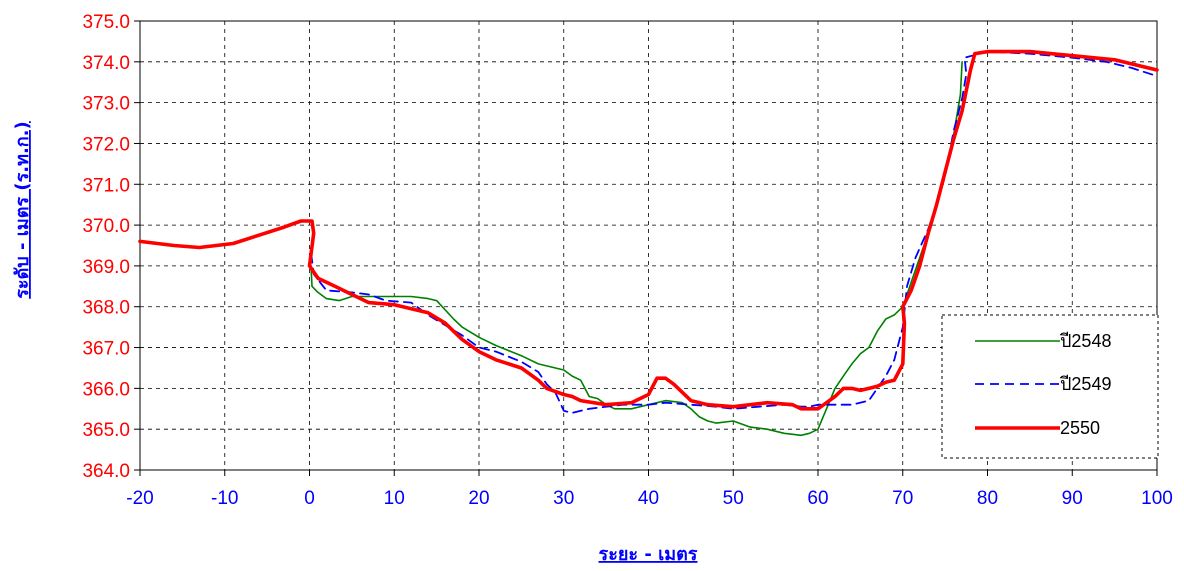  Describe the element at coordinates (224, 498) in the screenshot. I see `x-tick-label: -10` at that location.